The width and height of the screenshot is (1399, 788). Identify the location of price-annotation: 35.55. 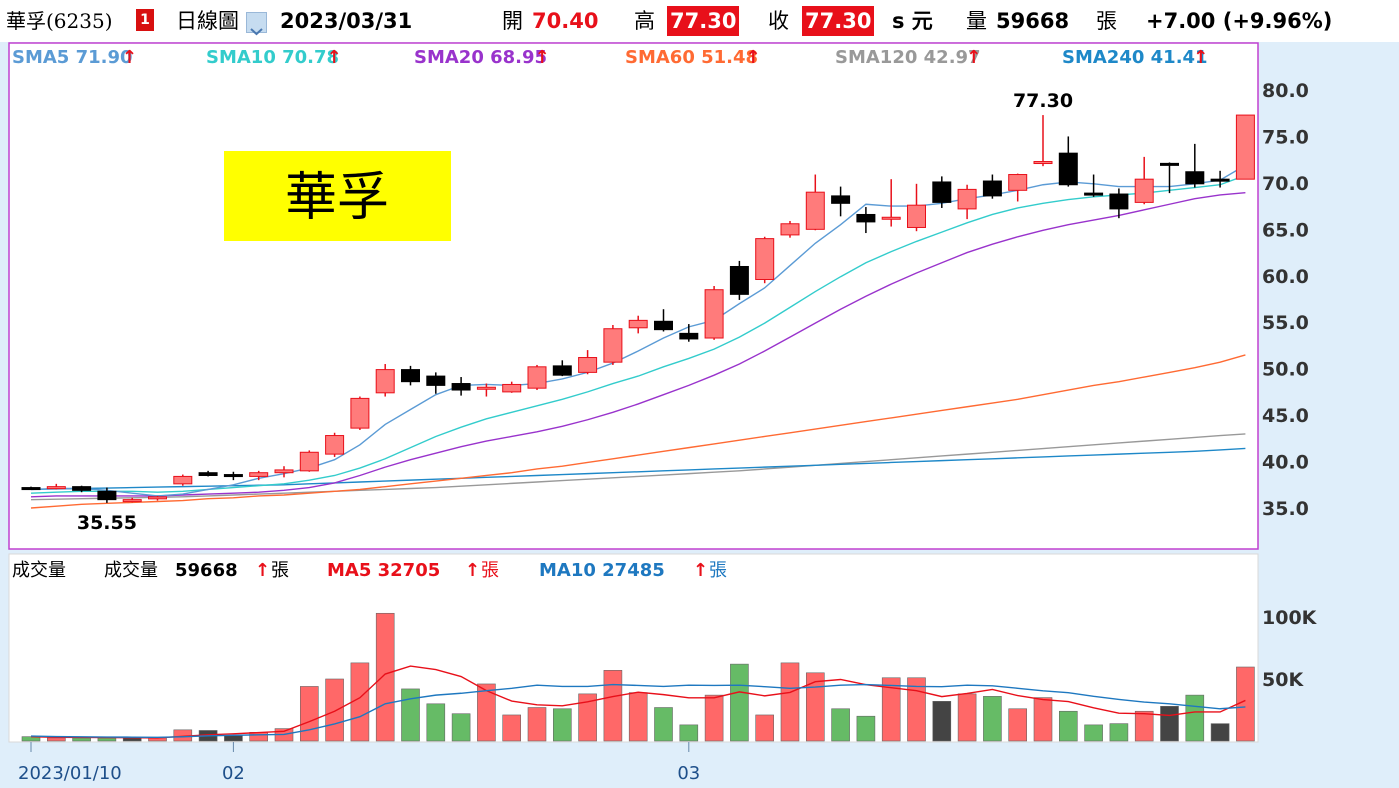
(107, 523).